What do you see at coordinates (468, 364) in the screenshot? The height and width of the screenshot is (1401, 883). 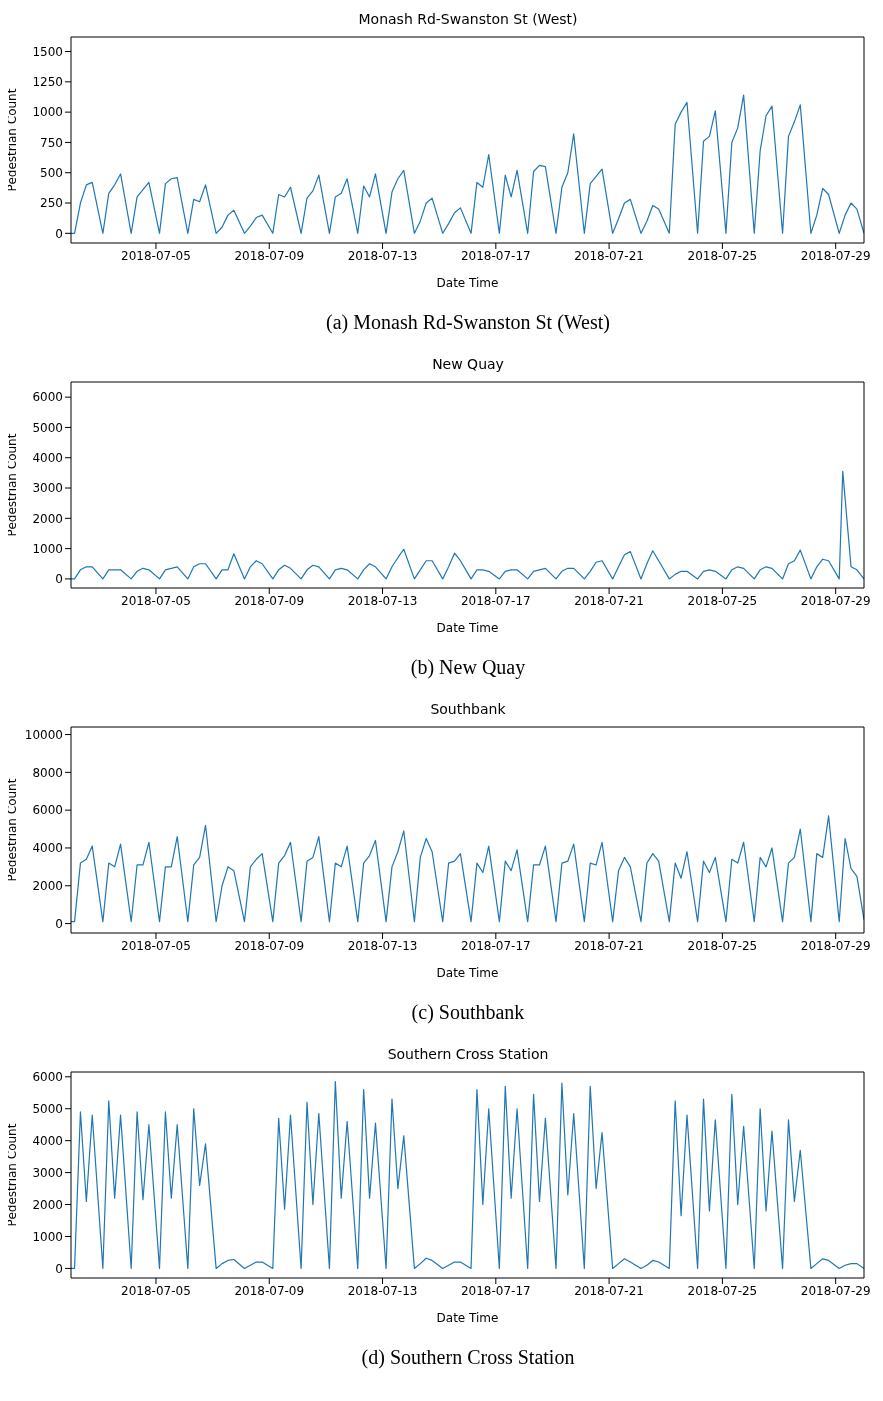 I see `chart-title: New Quay` at bounding box center [468, 364].